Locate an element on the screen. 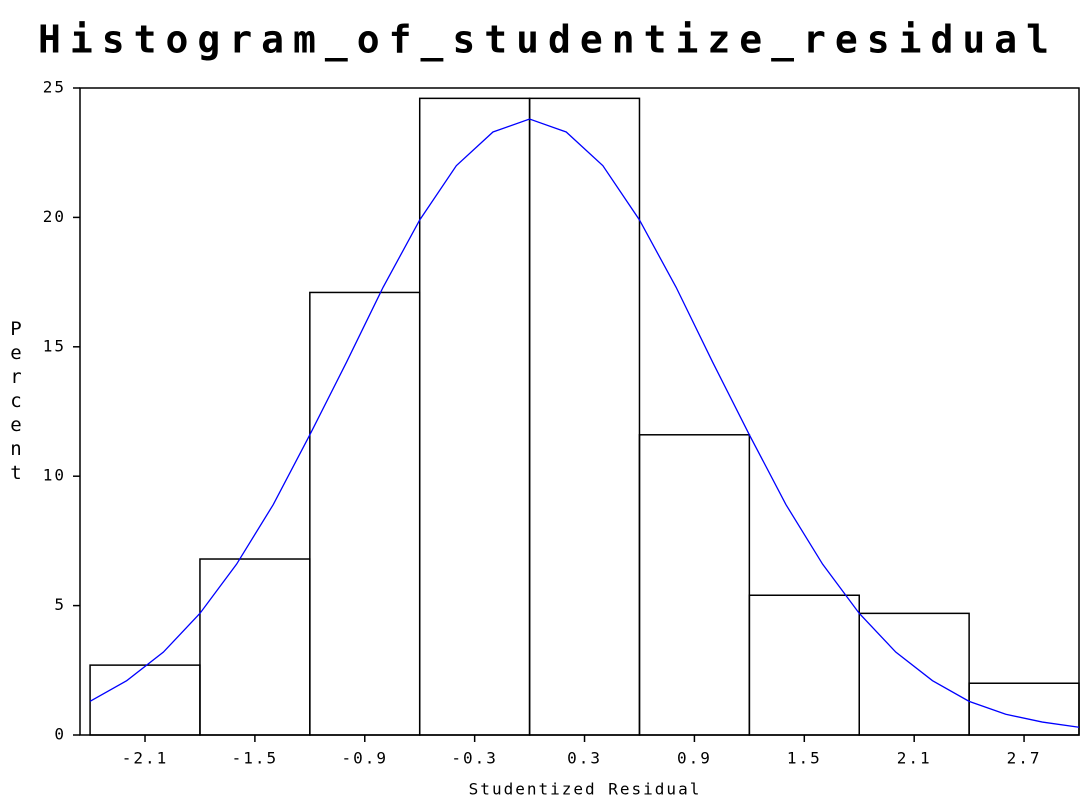  y-tick-label: 15 is located at coordinates (54, 345).